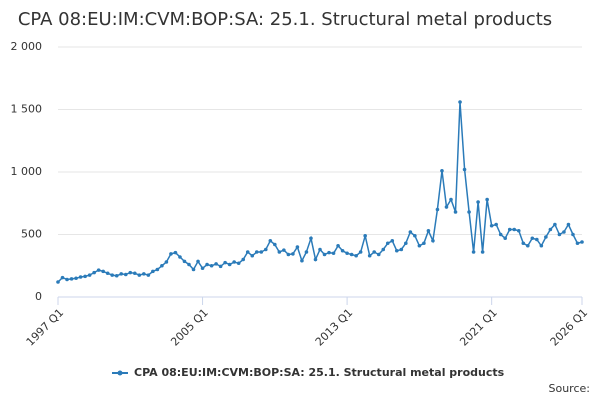  Describe the element at coordinates (120, 373) in the screenshot. I see `legend-marker` at that location.